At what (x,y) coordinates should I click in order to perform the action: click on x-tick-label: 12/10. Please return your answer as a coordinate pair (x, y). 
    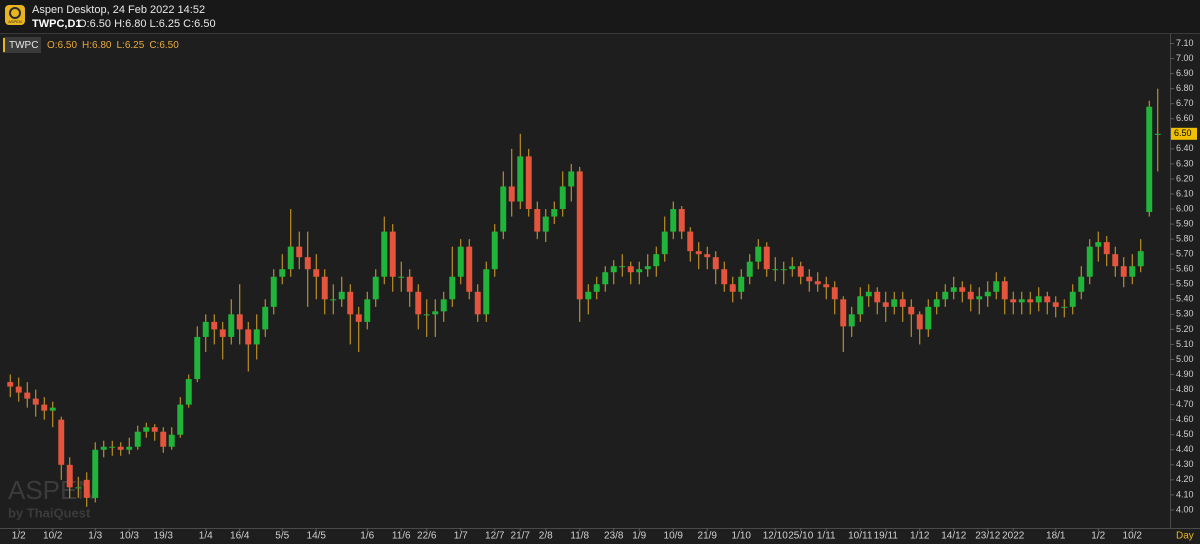
    Looking at the image, I should click on (775, 536).